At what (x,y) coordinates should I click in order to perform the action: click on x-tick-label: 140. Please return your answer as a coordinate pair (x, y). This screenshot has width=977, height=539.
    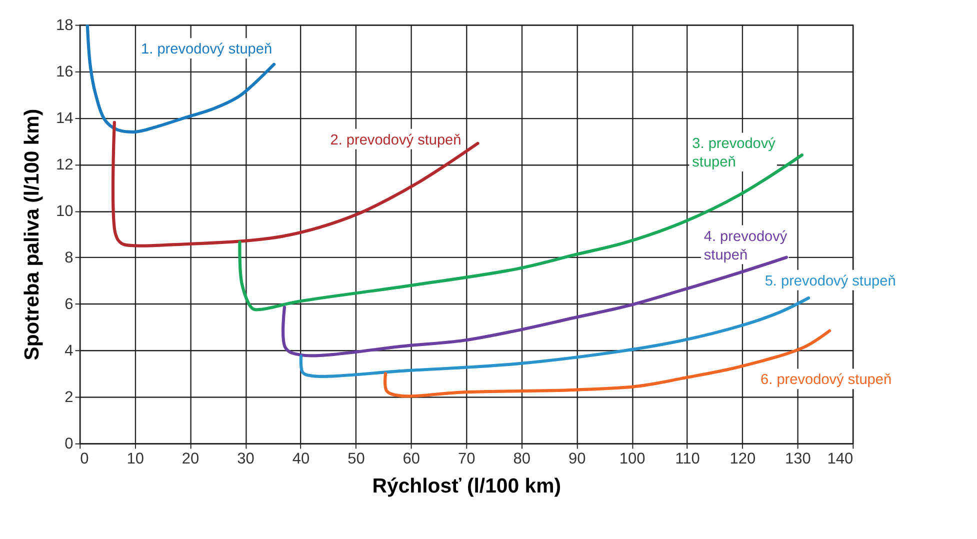
    Looking at the image, I should click on (840, 459).